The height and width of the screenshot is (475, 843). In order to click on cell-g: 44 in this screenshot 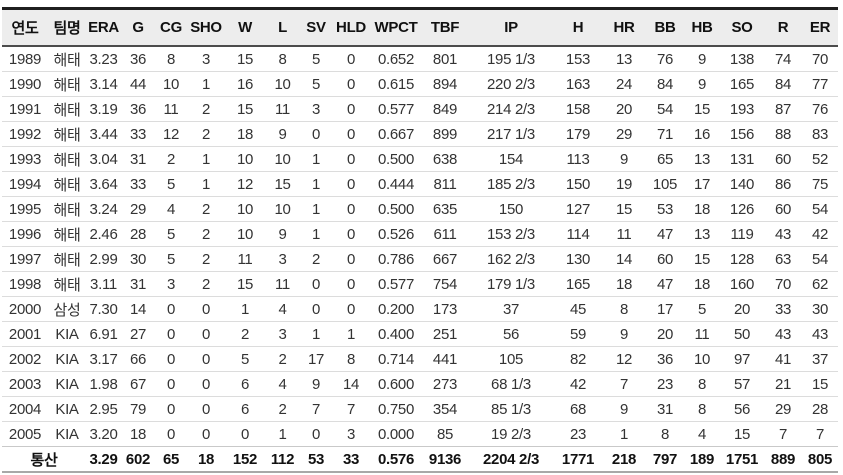, I will do `click(138, 84)`.